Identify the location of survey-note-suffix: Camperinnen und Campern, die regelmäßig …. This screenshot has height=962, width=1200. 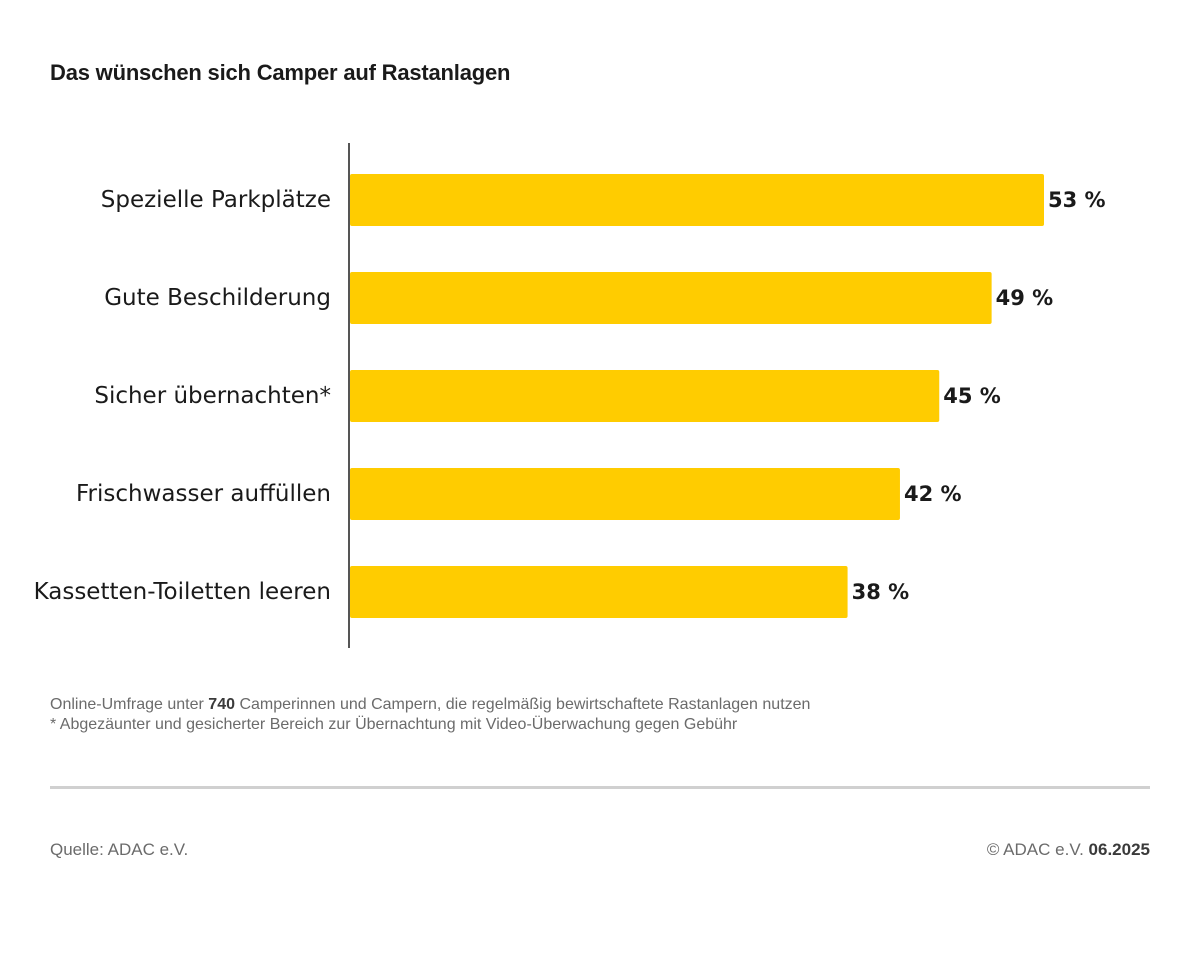
(523, 704).